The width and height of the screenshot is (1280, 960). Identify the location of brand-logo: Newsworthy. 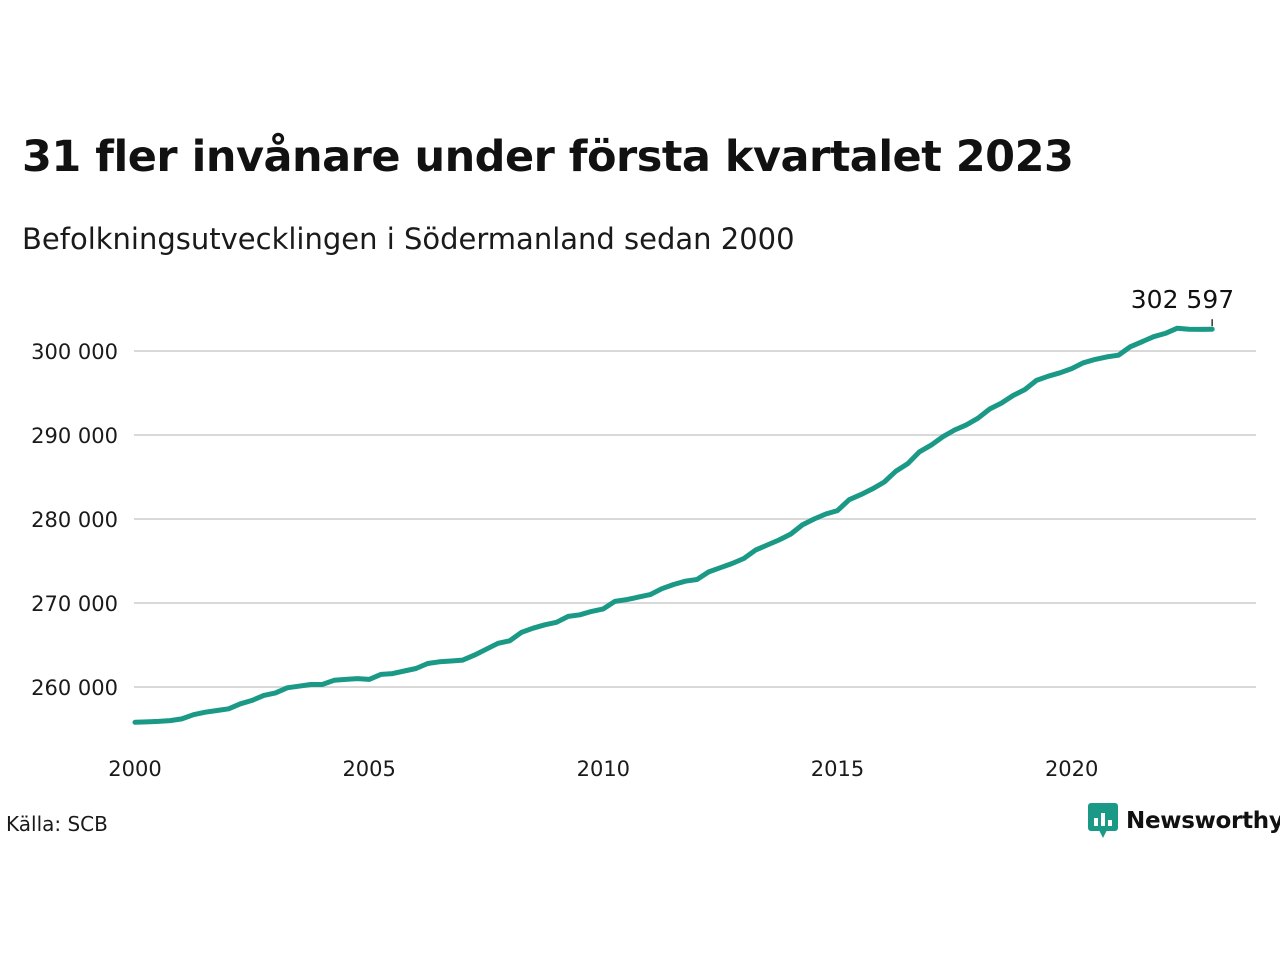
(1184, 821).